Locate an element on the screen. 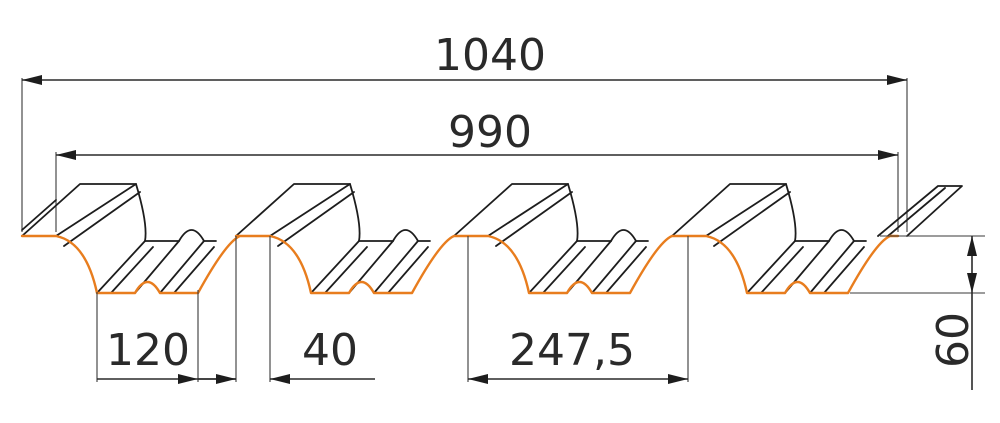 The height and width of the screenshot is (423, 1000). dimension-crest-width: 40 is located at coordinates (286, 310).